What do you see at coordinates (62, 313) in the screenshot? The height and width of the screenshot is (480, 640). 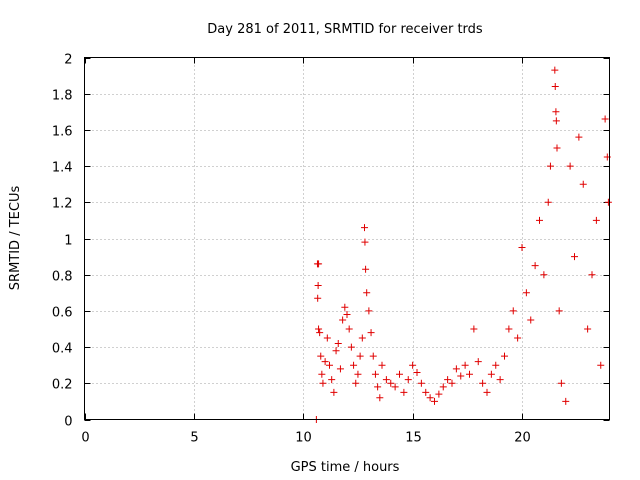 I see `y-tick-label: 0.6` at bounding box center [62, 313].